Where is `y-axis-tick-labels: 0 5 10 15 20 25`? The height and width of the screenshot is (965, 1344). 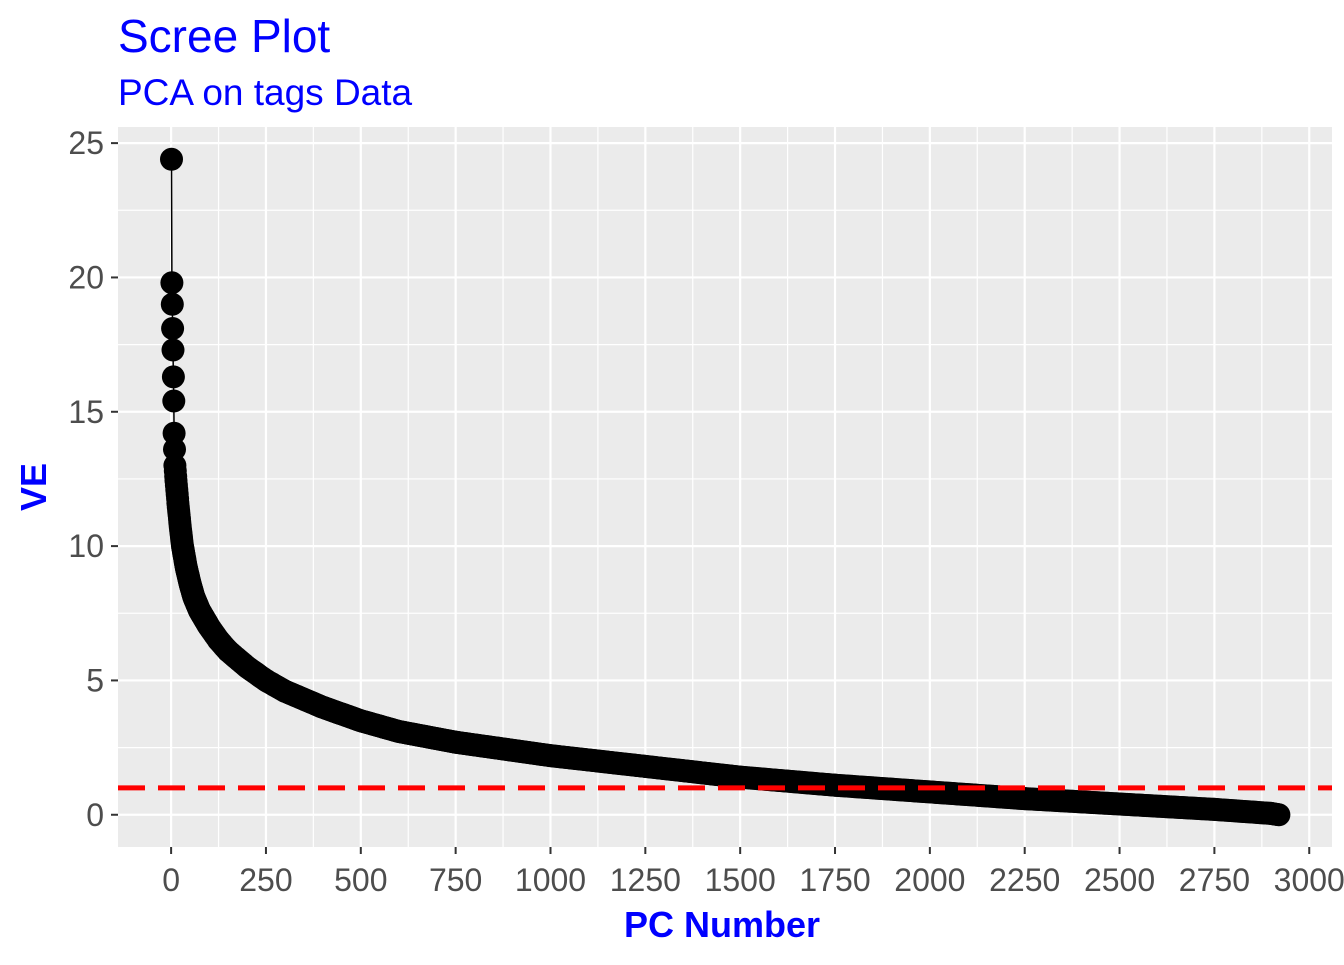
y-axis-tick-labels: 0 5 10 15 20 25 is located at coordinates (86, 479).